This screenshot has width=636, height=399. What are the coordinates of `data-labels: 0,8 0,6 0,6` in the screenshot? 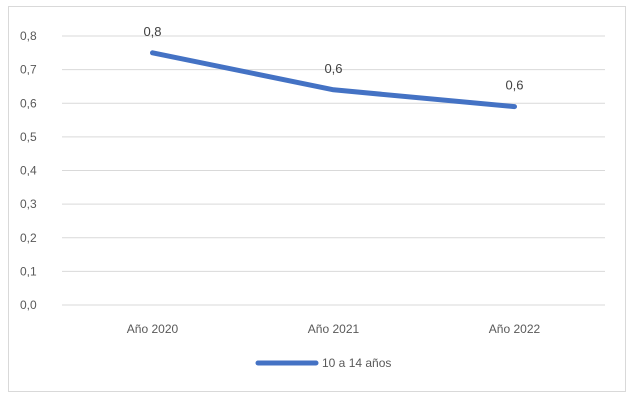 It's located at (333, 58).